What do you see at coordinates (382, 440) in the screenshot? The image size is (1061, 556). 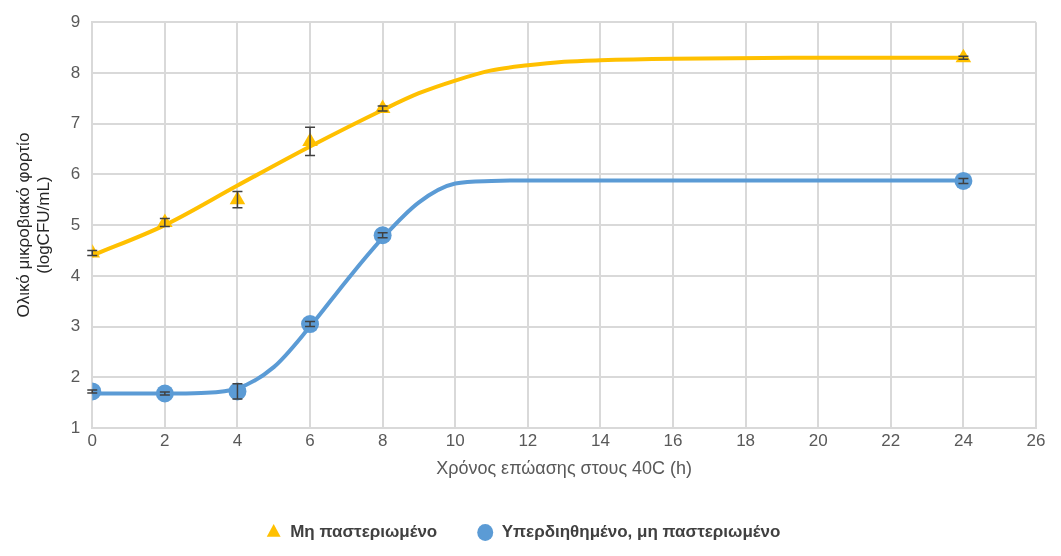 I see `x-tick-label: 8` at bounding box center [382, 440].